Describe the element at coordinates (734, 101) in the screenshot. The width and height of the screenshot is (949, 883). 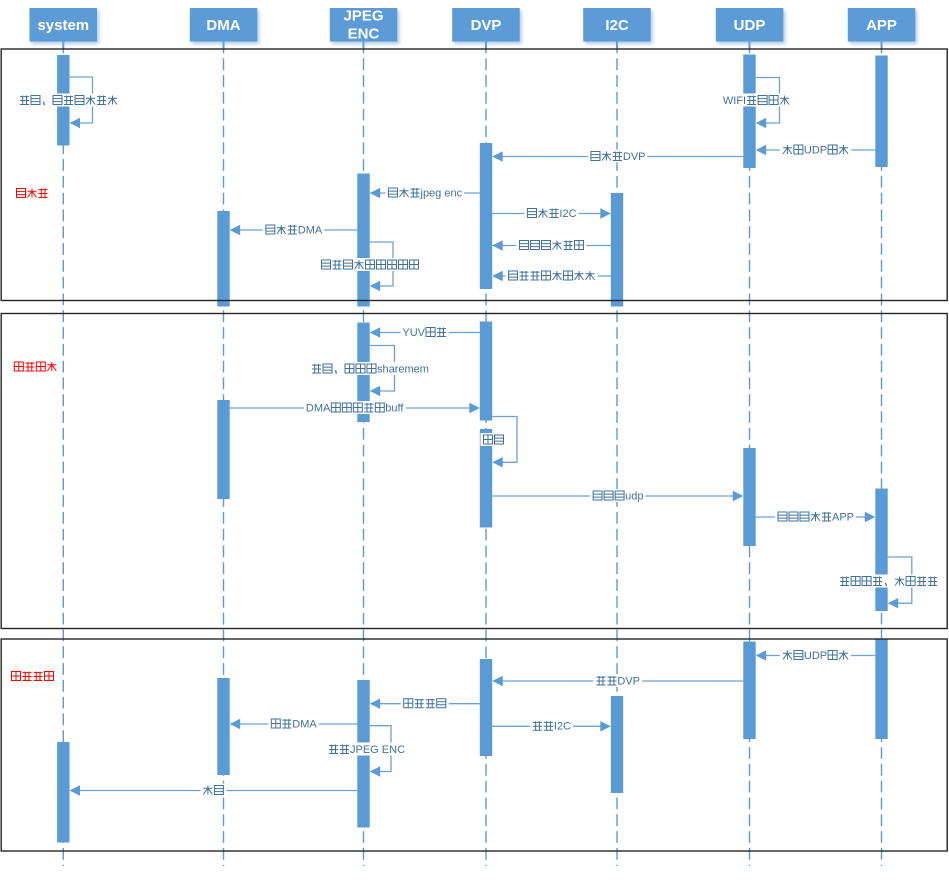
I see `svg-text: WIFI` at that location.